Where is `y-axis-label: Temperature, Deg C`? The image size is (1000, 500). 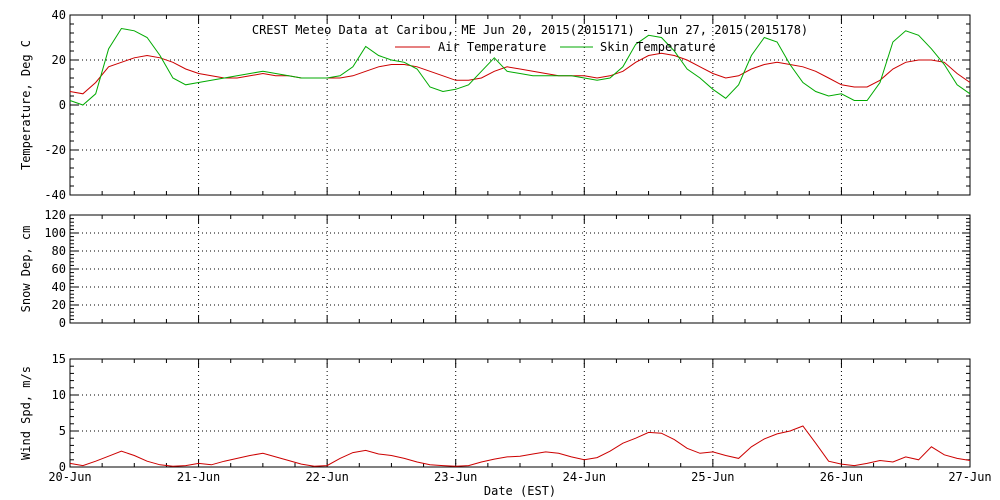 y-axis-label: Temperature, Deg C is located at coordinates (26, 105).